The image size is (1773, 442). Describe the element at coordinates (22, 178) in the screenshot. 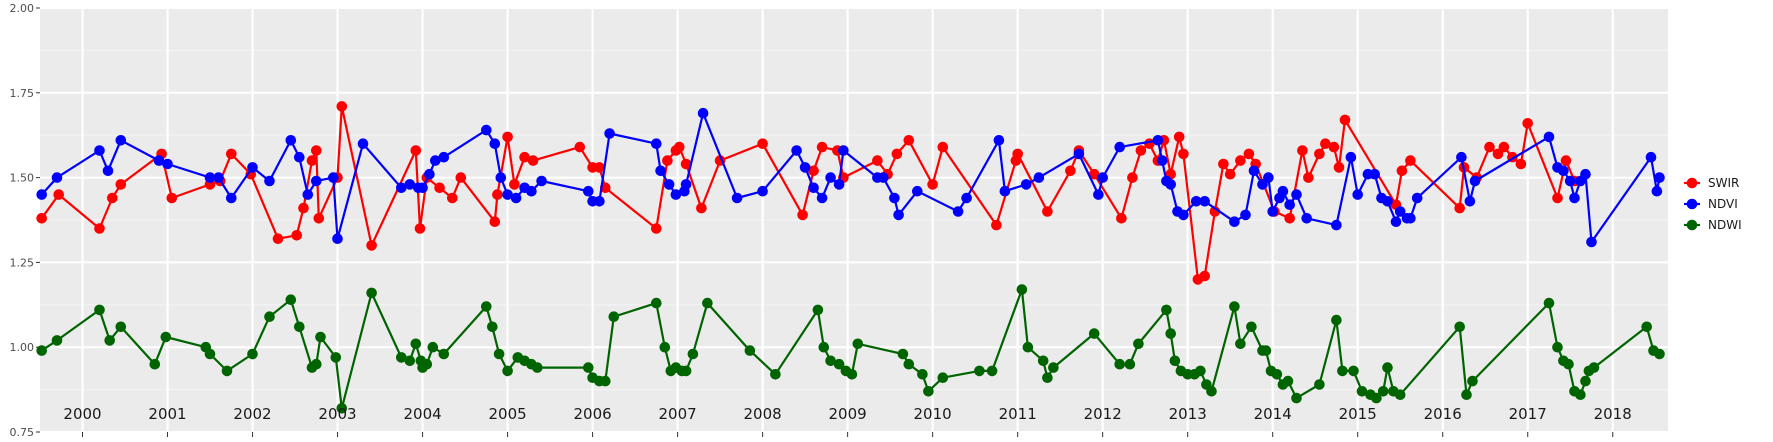

I see `y-tick-label: 1.50` at that location.